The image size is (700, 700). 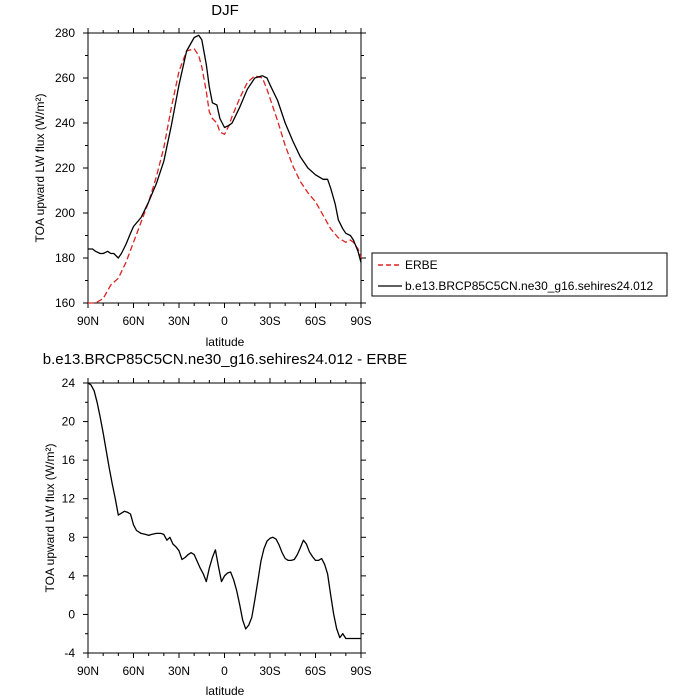 What do you see at coordinates (69, 499) in the screenshot?
I see `y-tick-label: 12` at bounding box center [69, 499].